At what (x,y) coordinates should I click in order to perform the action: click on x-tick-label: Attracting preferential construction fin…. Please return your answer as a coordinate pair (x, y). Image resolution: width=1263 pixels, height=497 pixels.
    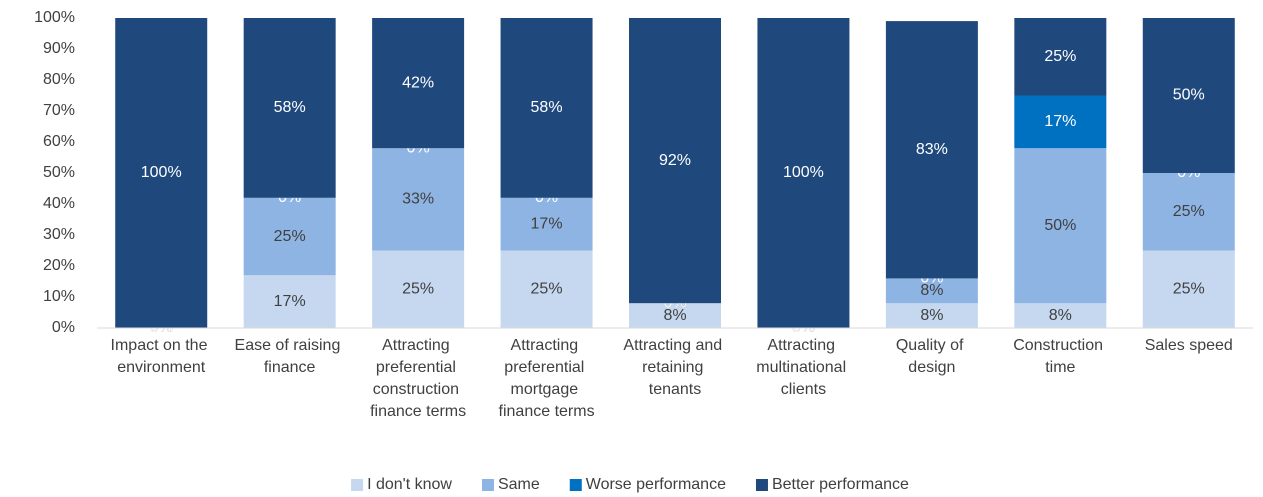
    Looking at the image, I should click on (418, 378).